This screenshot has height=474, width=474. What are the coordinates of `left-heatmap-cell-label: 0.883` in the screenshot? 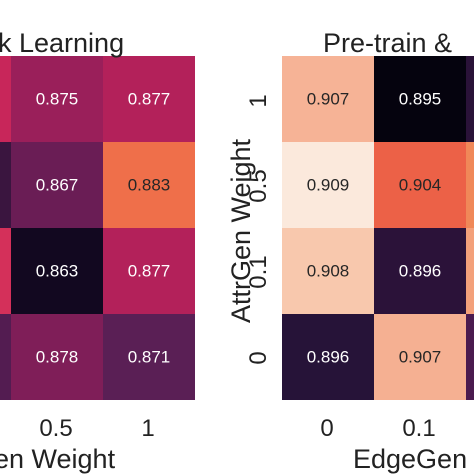 It's located at (149, 185).